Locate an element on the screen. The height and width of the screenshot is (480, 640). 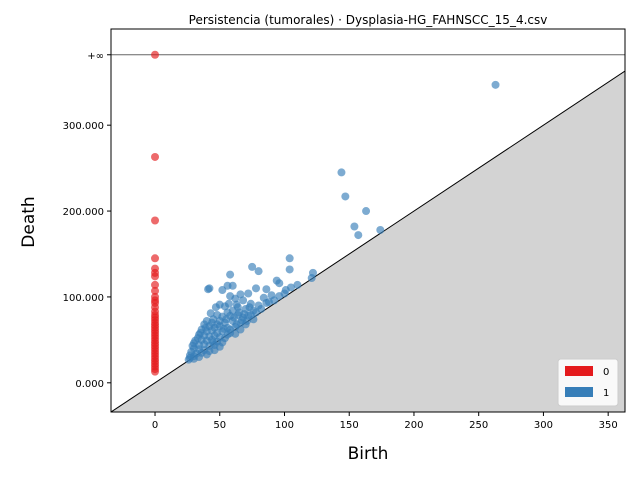
x-tick-label-1: 50 is located at coordinates (219, 425).